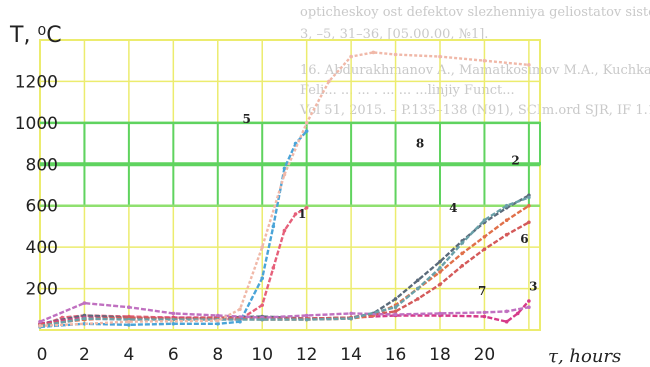 The width and height of the screenshot is (650, 367). Describe the element at coordinates (515, 160) in the screenshot. I see `series-label-2: 2` at that location.